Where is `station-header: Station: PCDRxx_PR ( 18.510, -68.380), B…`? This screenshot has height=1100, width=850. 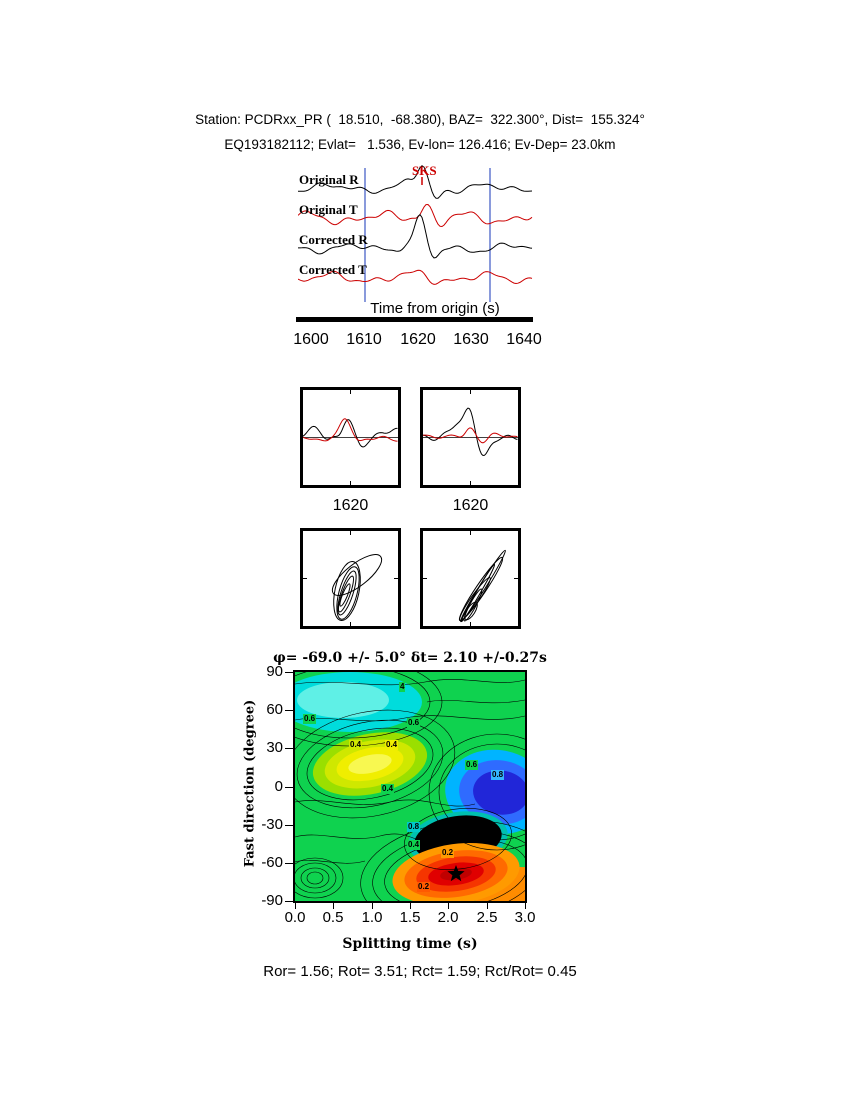 station-header: Station: PCDRxx_PR ( 18.510, -68.380), B… is located at coordinates (420, 119).